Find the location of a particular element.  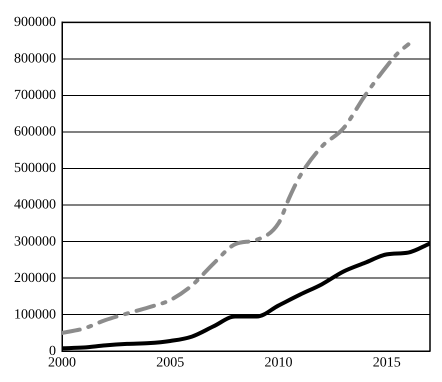

y-tick-label: 700000 is located at coordinates (35, 96).